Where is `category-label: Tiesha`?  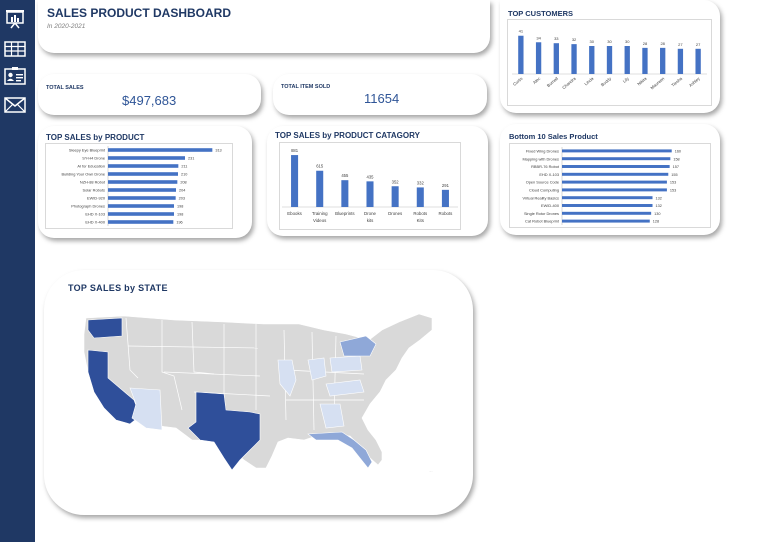 category-label: Tiesha is located at coordinates (676, 82).